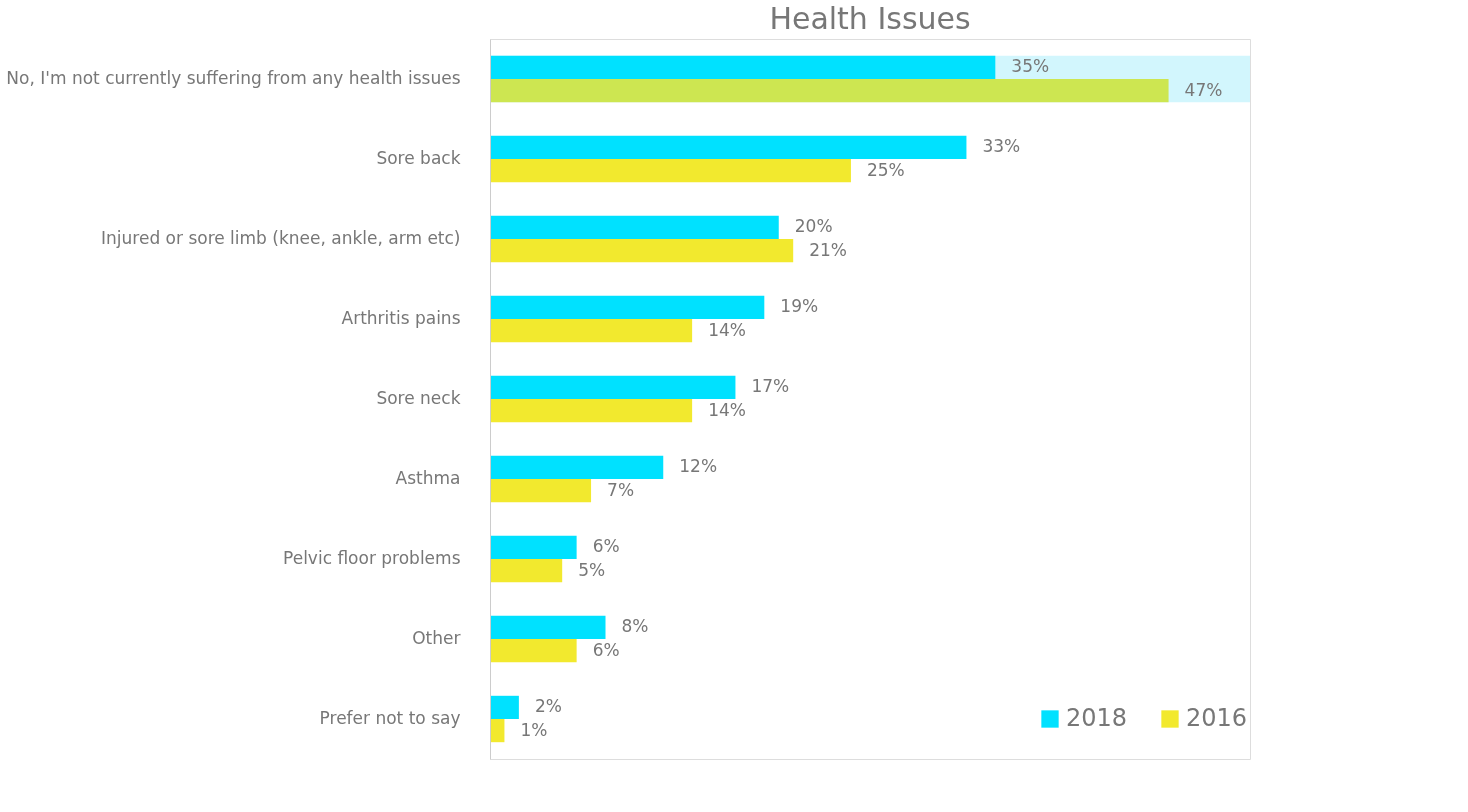  What do you see at coordinates (436, 638) in the screenshot?
I see `y-tick-label: Other` at bounding box center [436, 638].